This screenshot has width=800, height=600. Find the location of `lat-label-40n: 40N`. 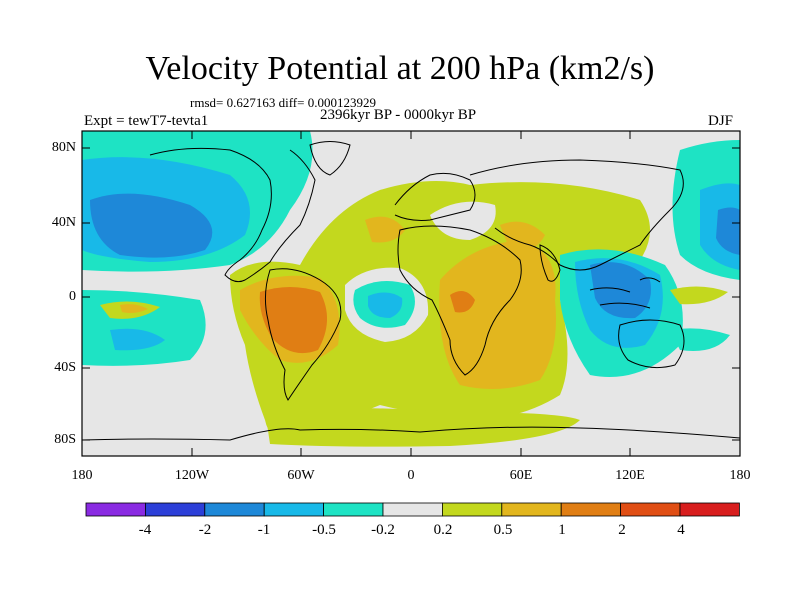

lat-label-40n: 40N is located at coordinates (63, 222).